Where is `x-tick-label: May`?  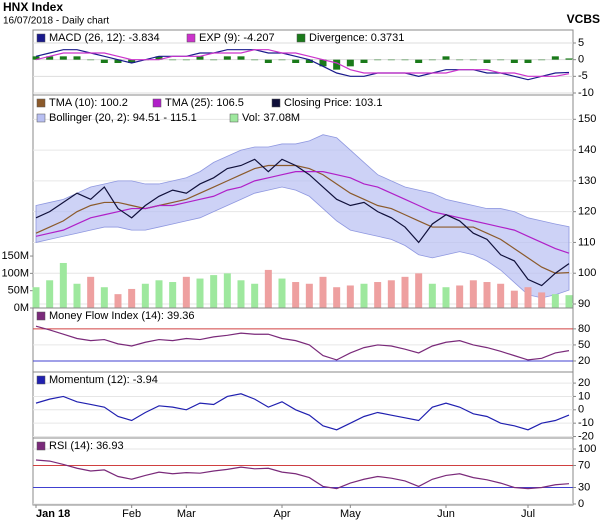 x-tick-label: May is located at coordinates (350, 514).